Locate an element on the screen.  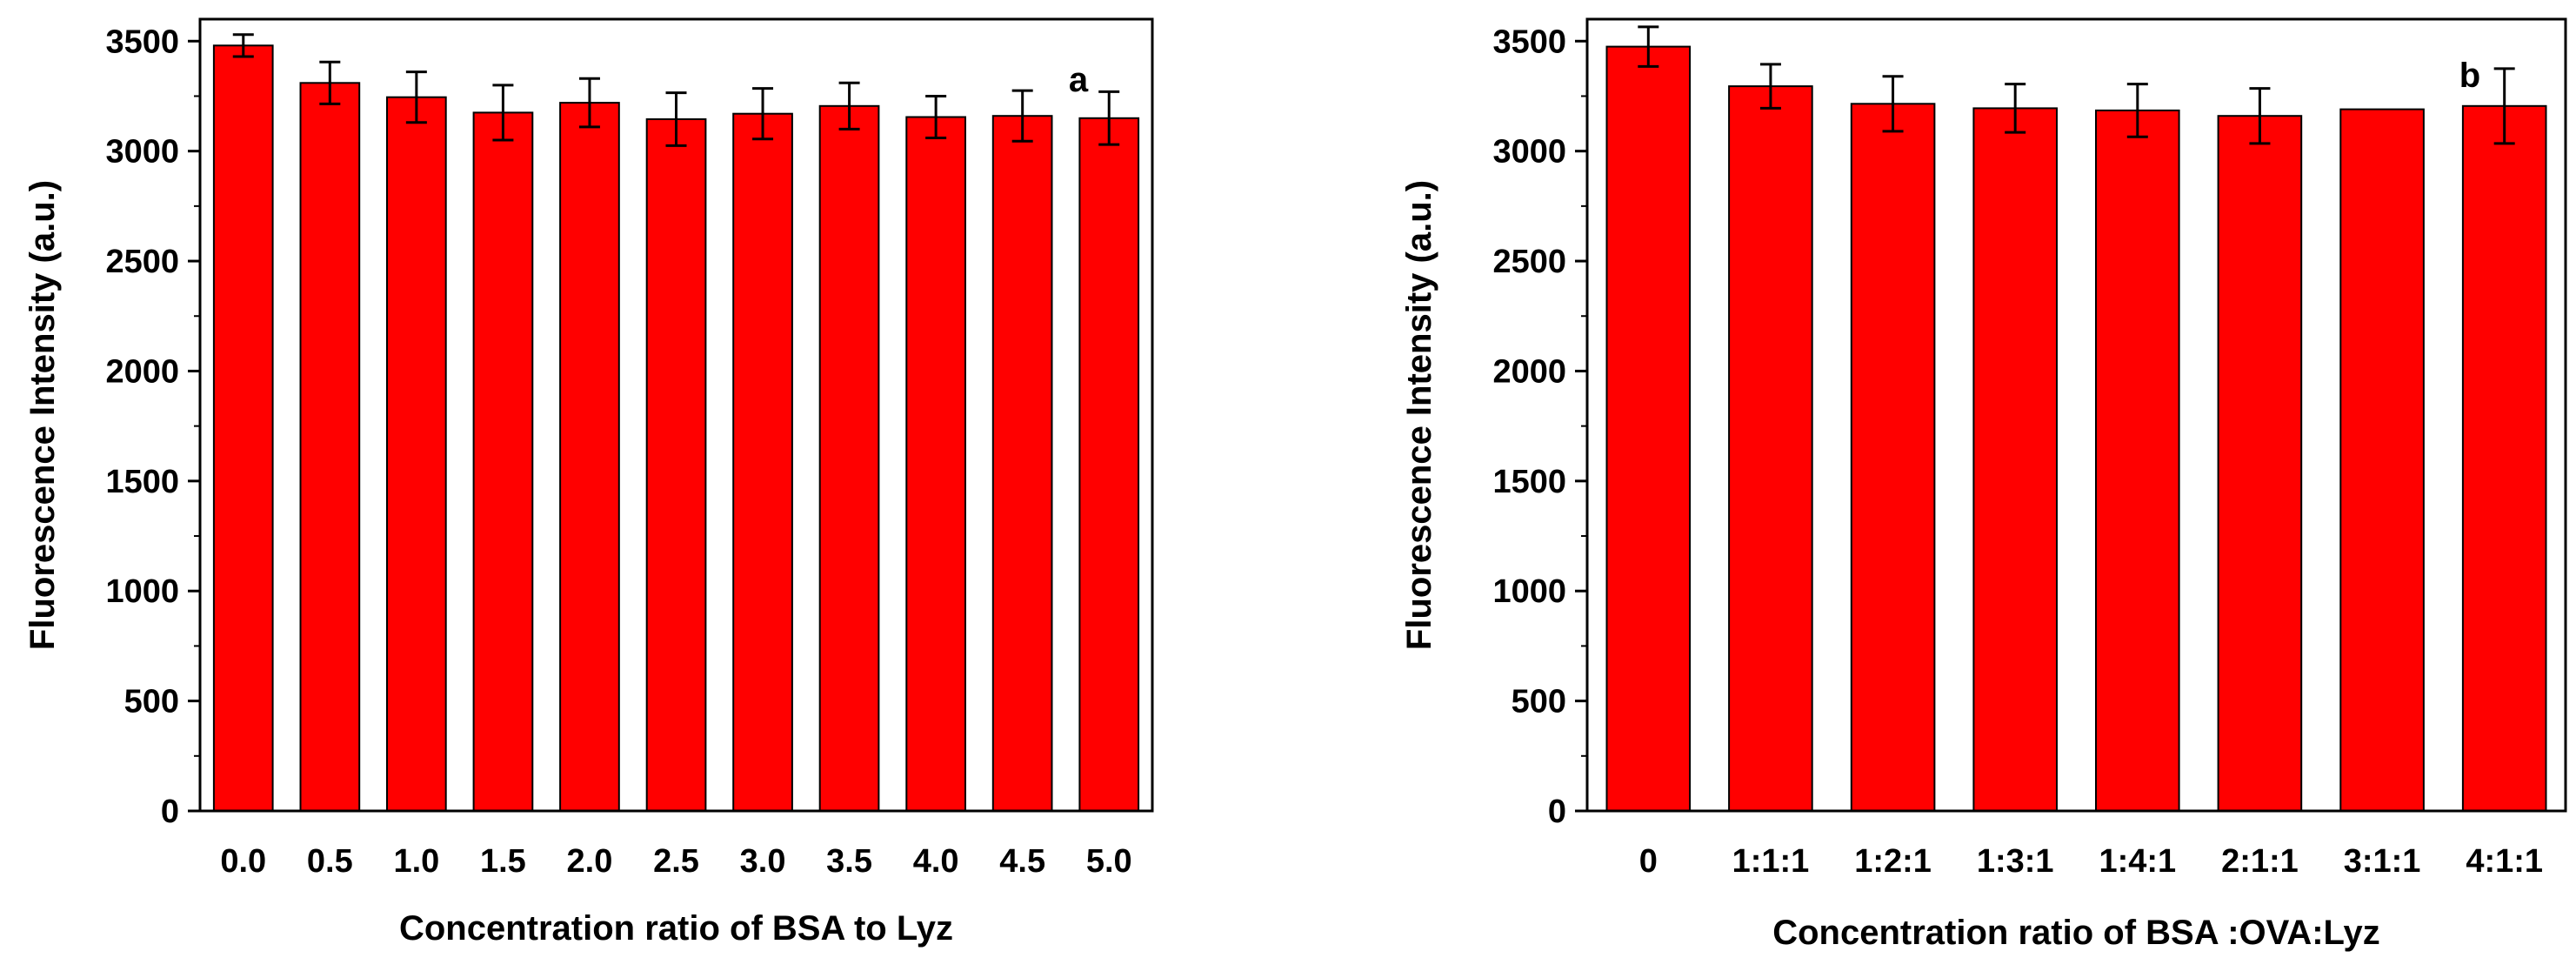
x-tick-label-1: 0.5 is located at coordinates (330, 862).